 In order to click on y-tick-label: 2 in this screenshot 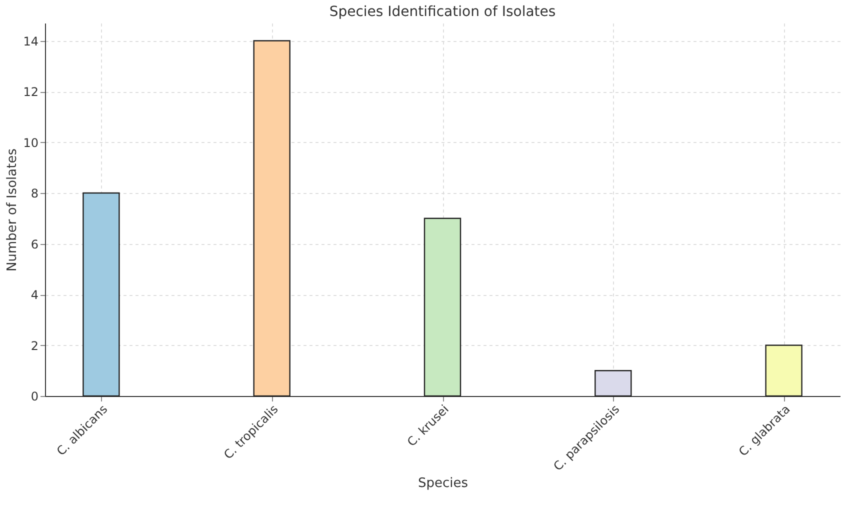, I will do `click(34, 345)`.